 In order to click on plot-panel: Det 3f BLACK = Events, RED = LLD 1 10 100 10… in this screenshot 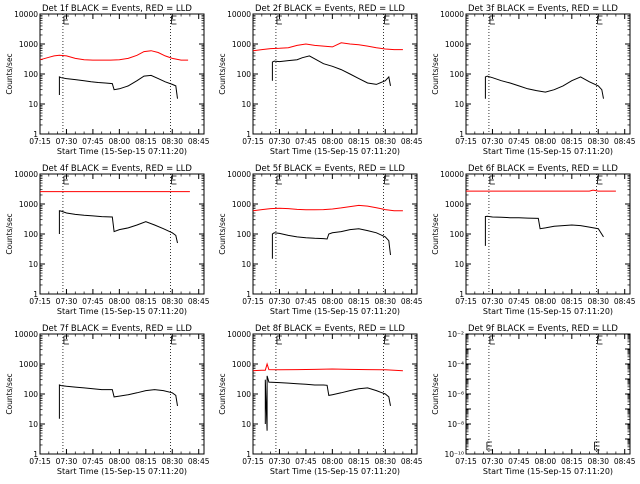, I will do `click(533, 80)`.